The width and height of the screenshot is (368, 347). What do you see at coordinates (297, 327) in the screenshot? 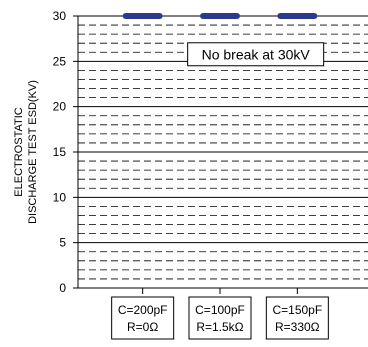
I see `category-label-line2: R=330Ω` at bounding box center [297, 327].